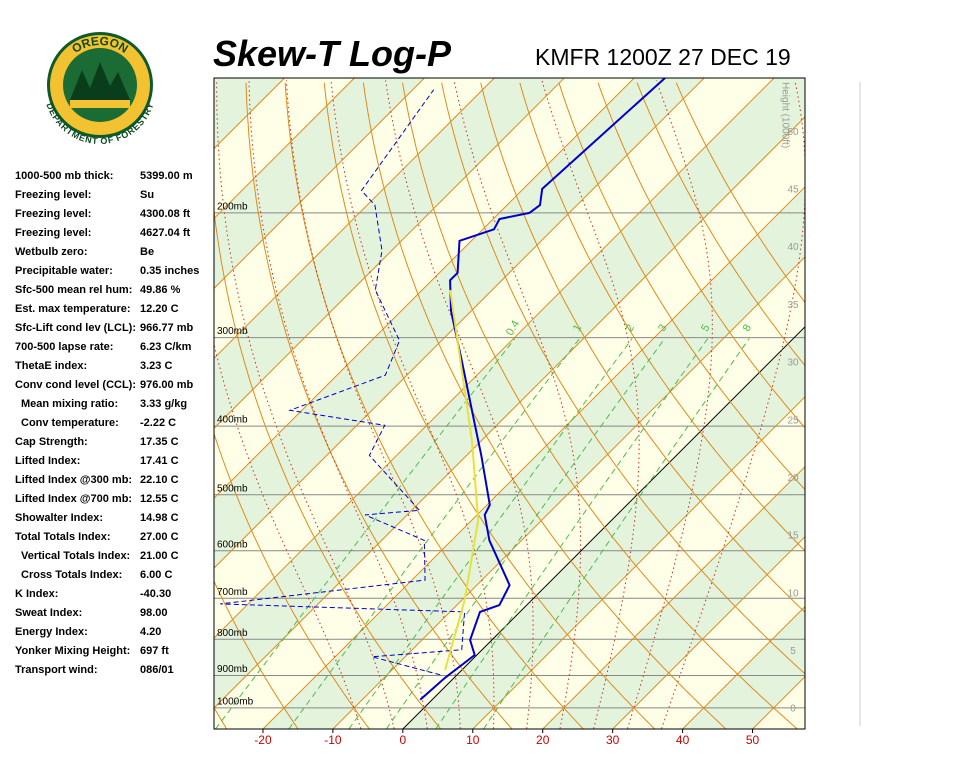 The image size is (960, 768). What do you see at coordinates (147, 195) in the screenshot?
I see `index-value: Su` at bounding box center [147, 195].